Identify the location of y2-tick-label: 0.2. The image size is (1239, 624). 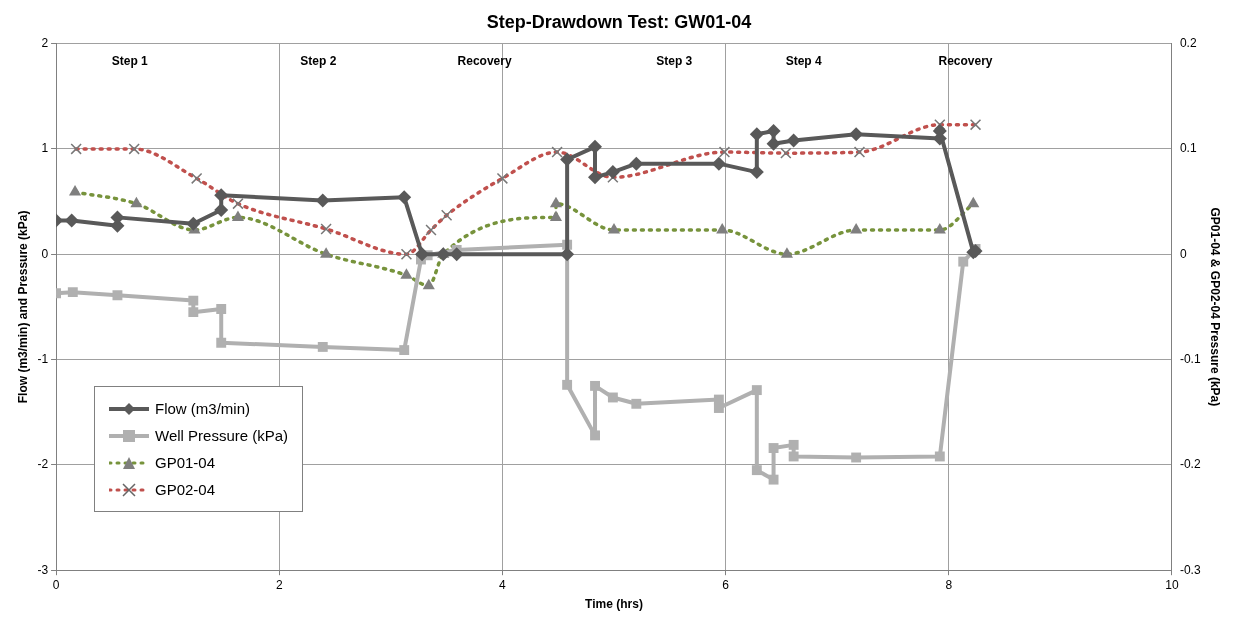
(1188, 42).